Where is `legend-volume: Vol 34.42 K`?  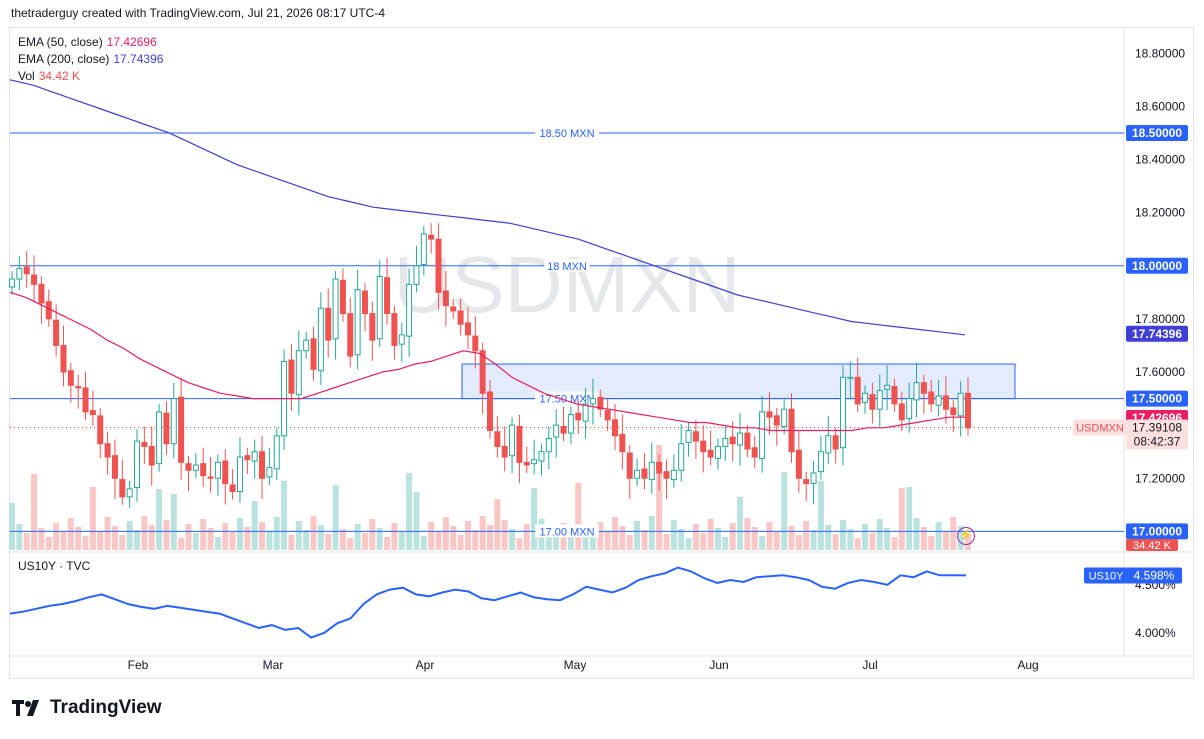
legend-volume: Vol 34.42 K is located at coordinates (49, 76).